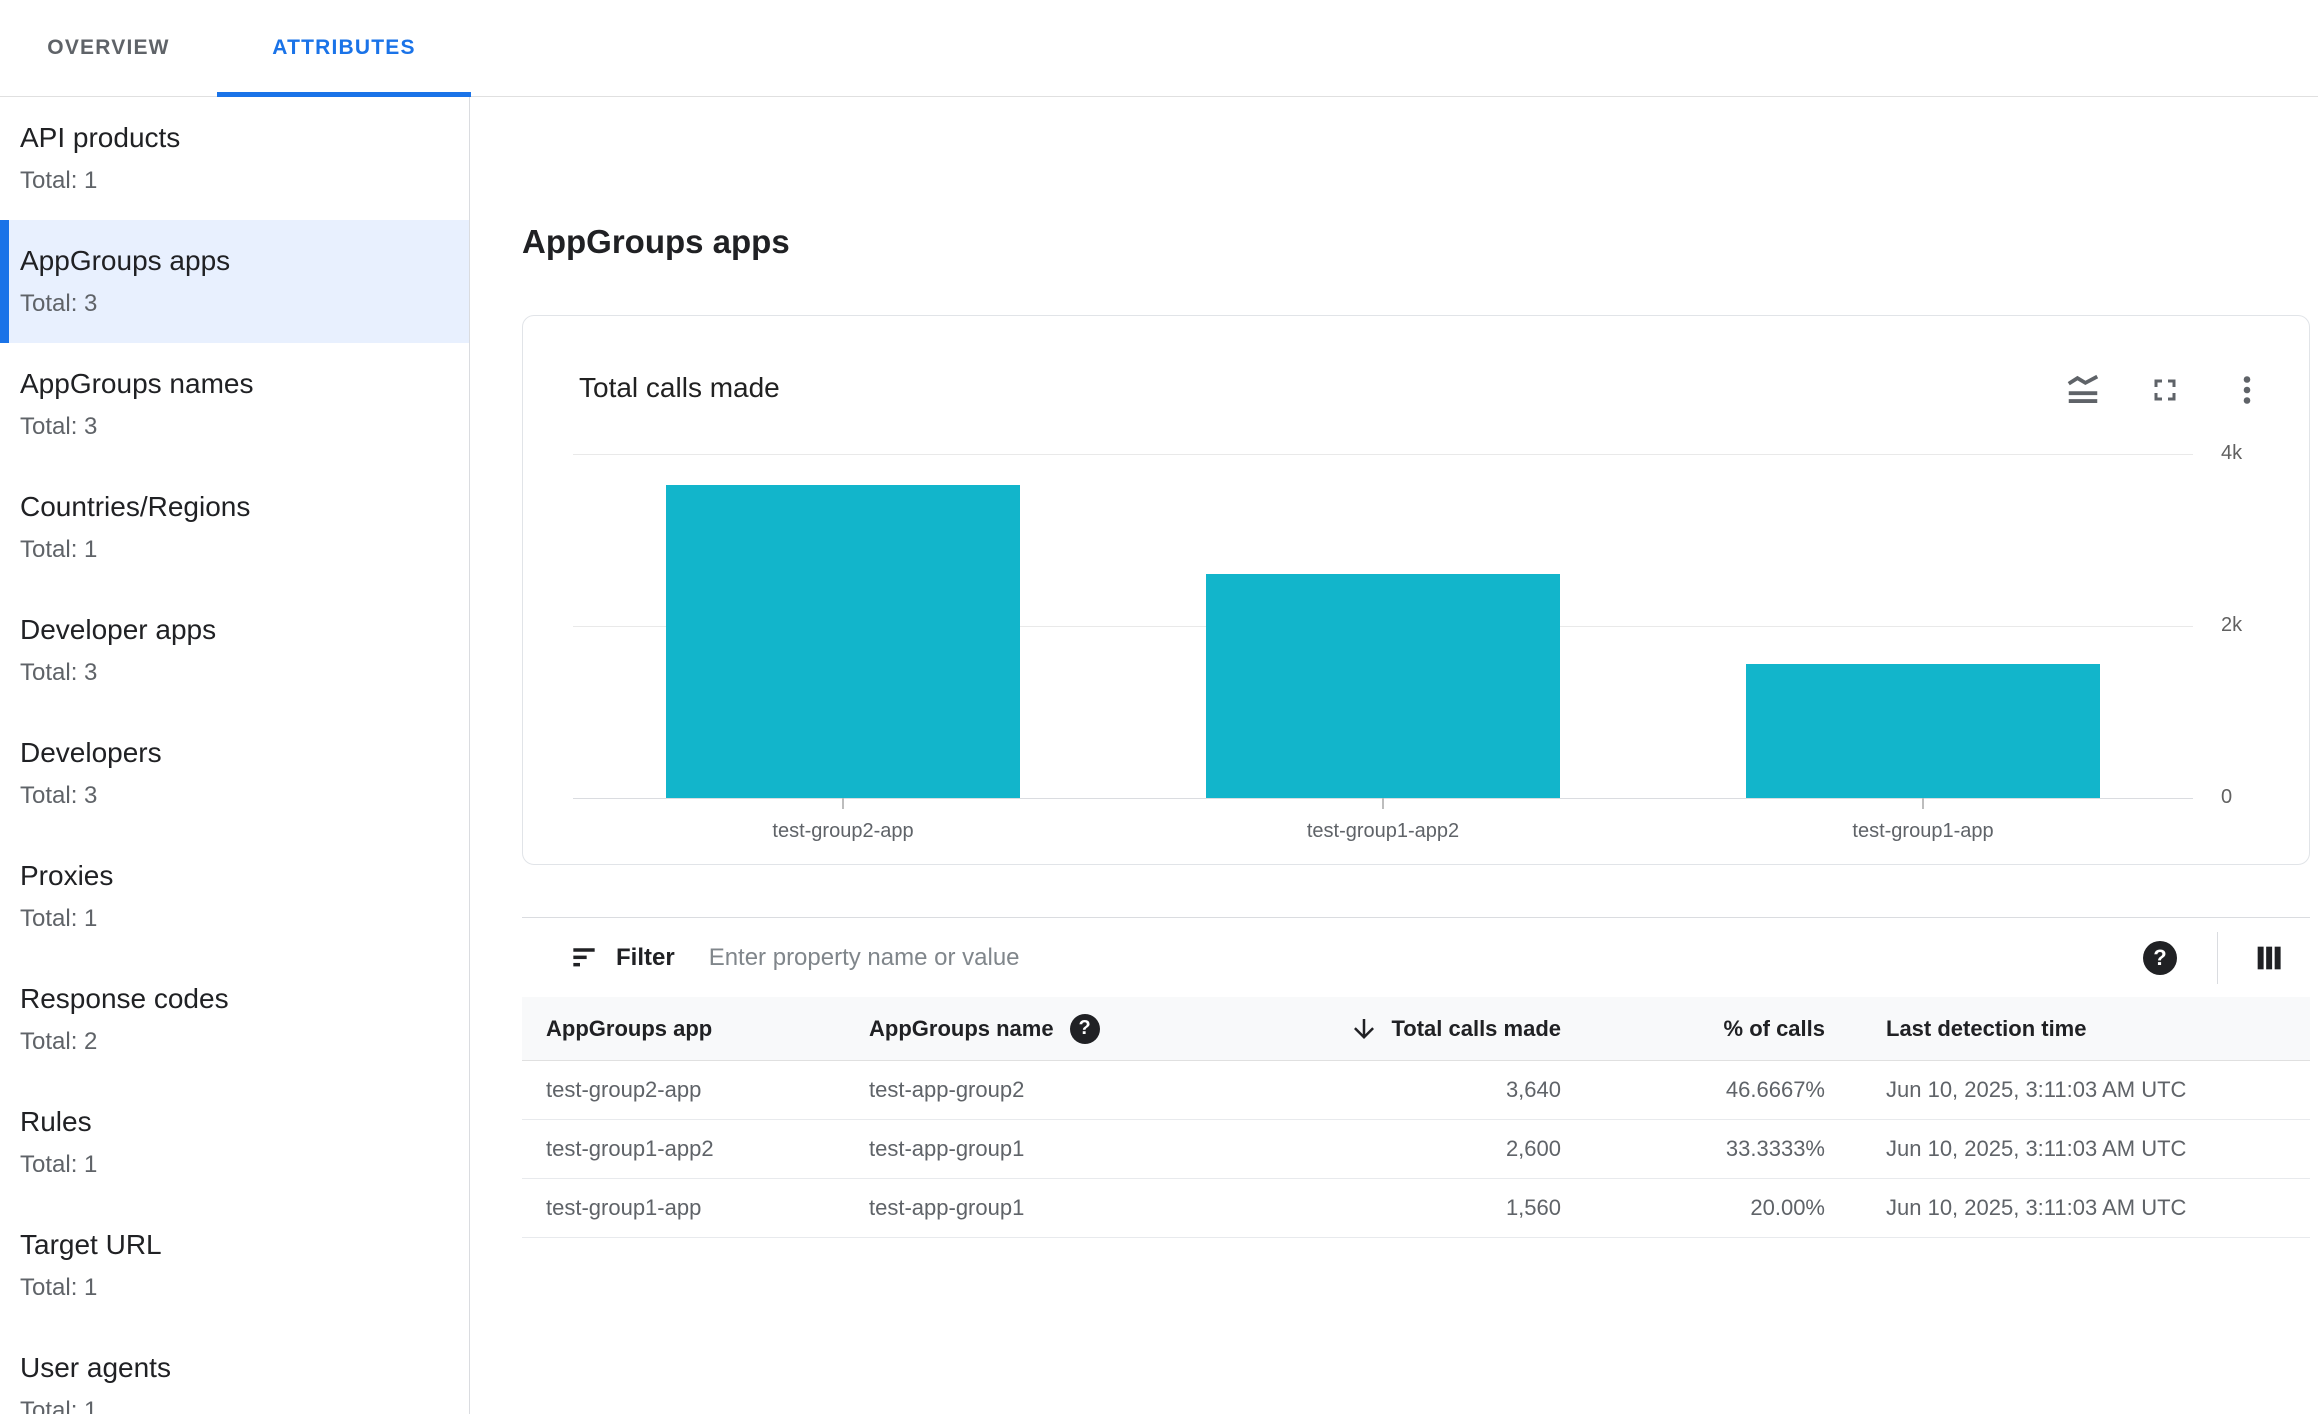 Image resolution: width=2318 pixels, height=1414 pixels. Describe the element at coordinates (2232, 453) in the screenshot. I see `y-axis-label: 4k` at that location.